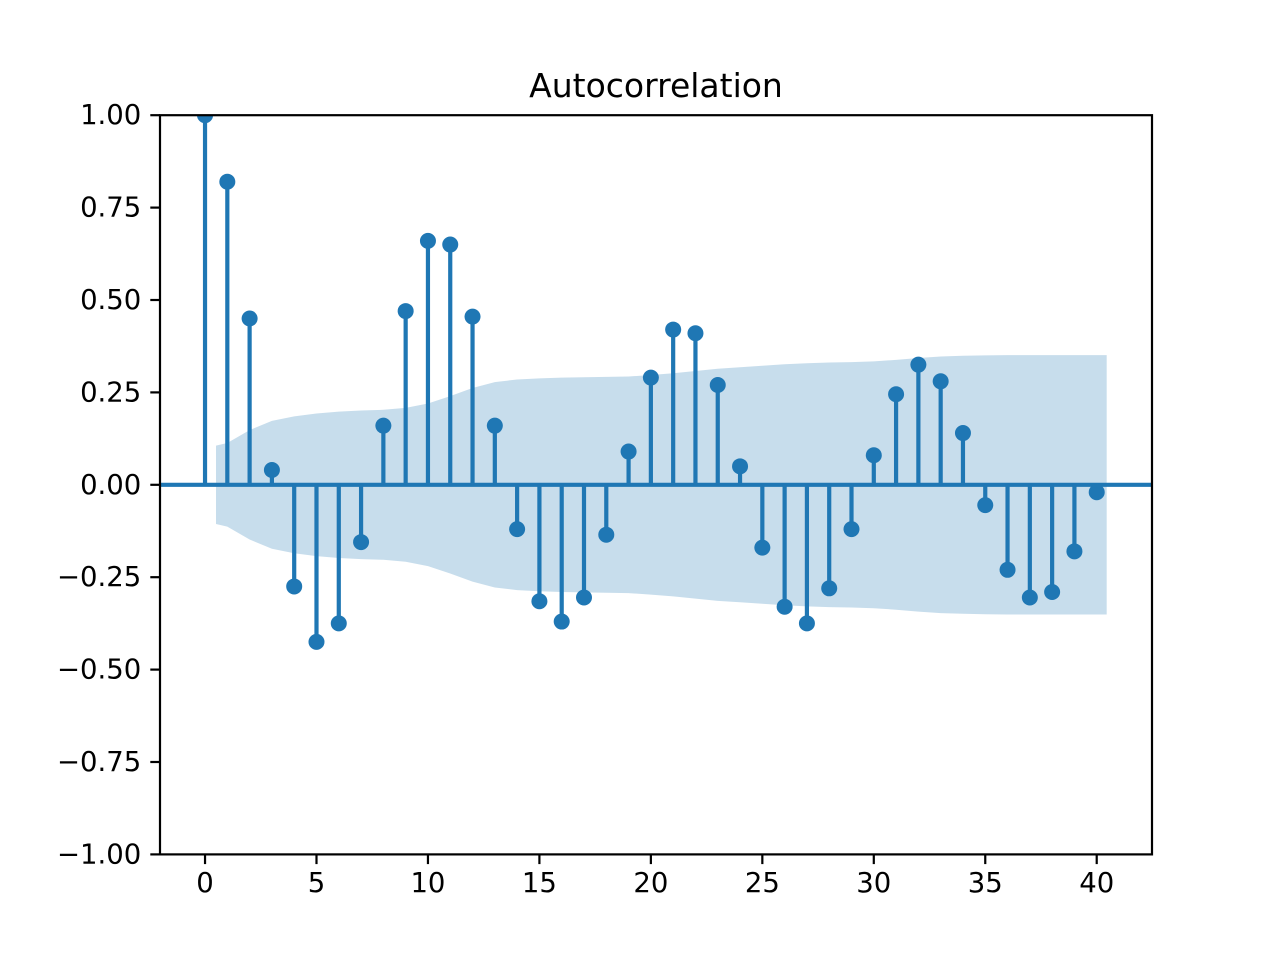 The height and width of the screenshot is (960, 1280). Describe the element at coordinates (110, 300) in the screenshot. I see `y-tick-label: 0.50` at that location.